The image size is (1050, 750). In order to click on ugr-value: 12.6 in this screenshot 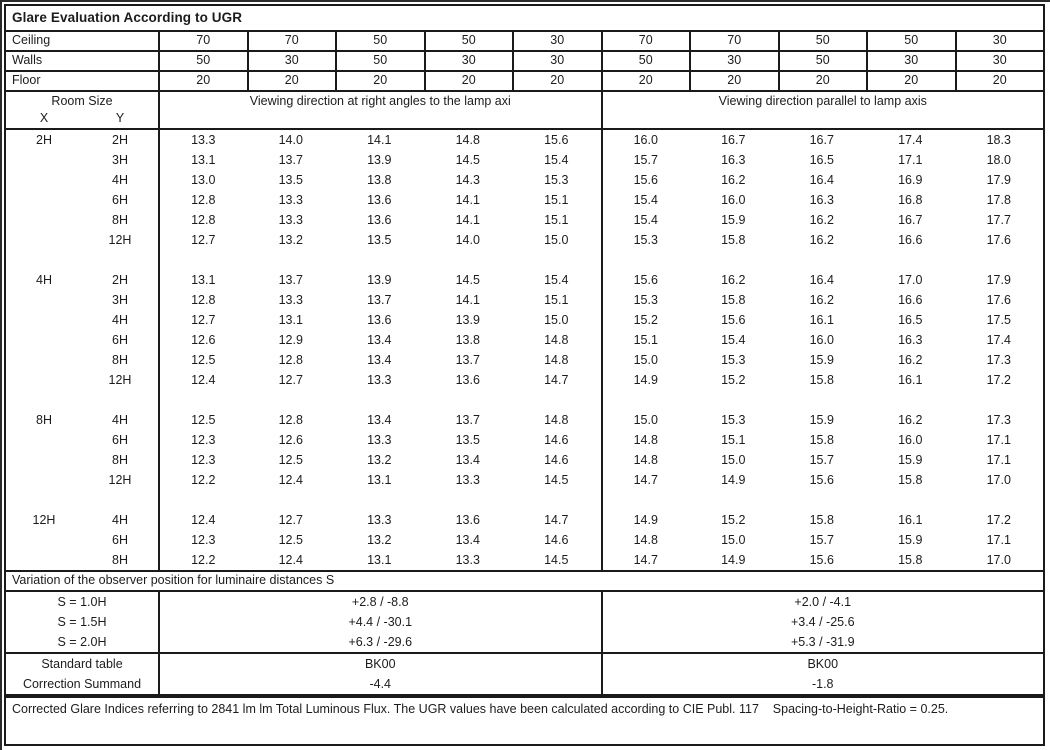, I will do `click(202, 340)`.